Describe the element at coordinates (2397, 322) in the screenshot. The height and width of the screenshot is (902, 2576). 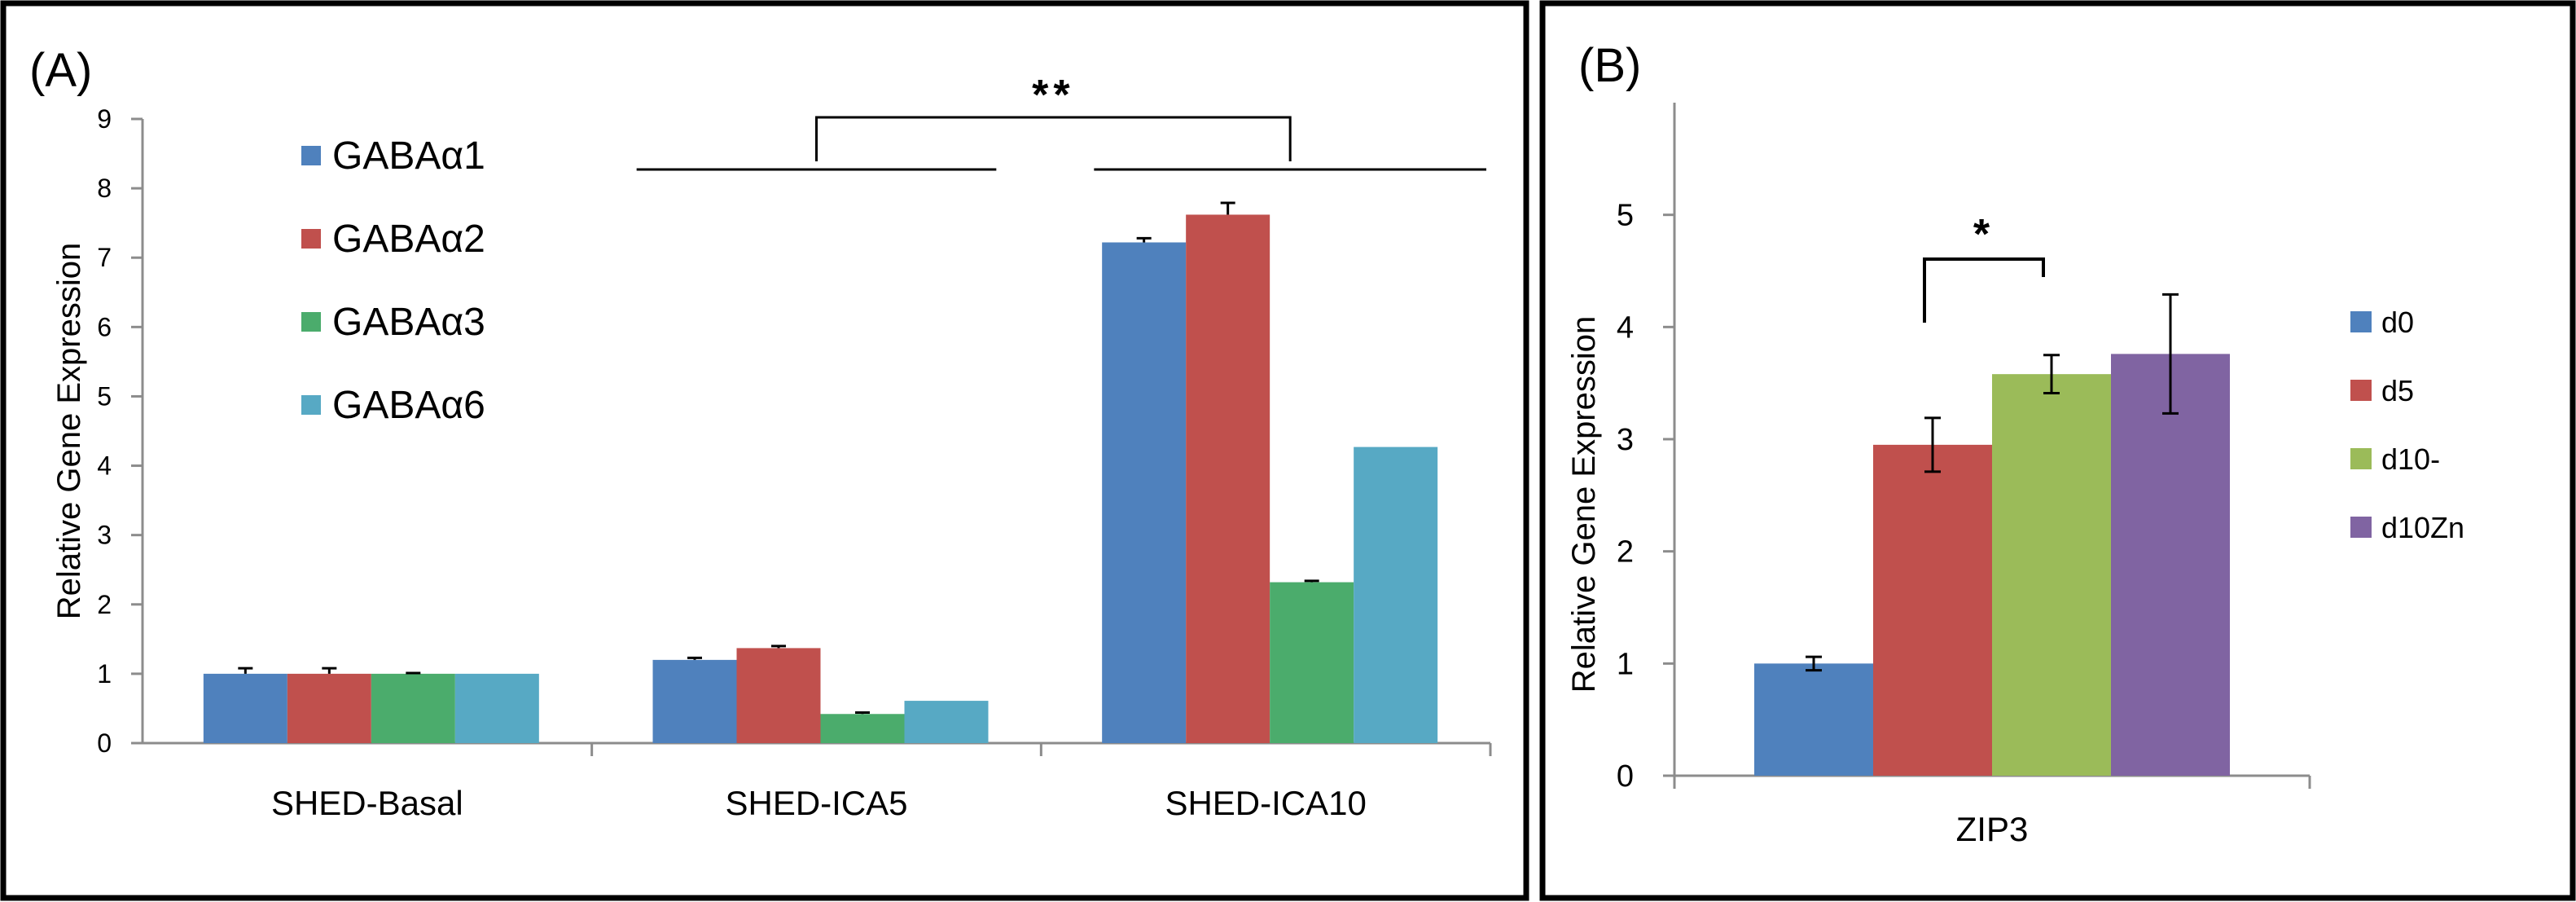
I see `legend-label: d0` at that location.